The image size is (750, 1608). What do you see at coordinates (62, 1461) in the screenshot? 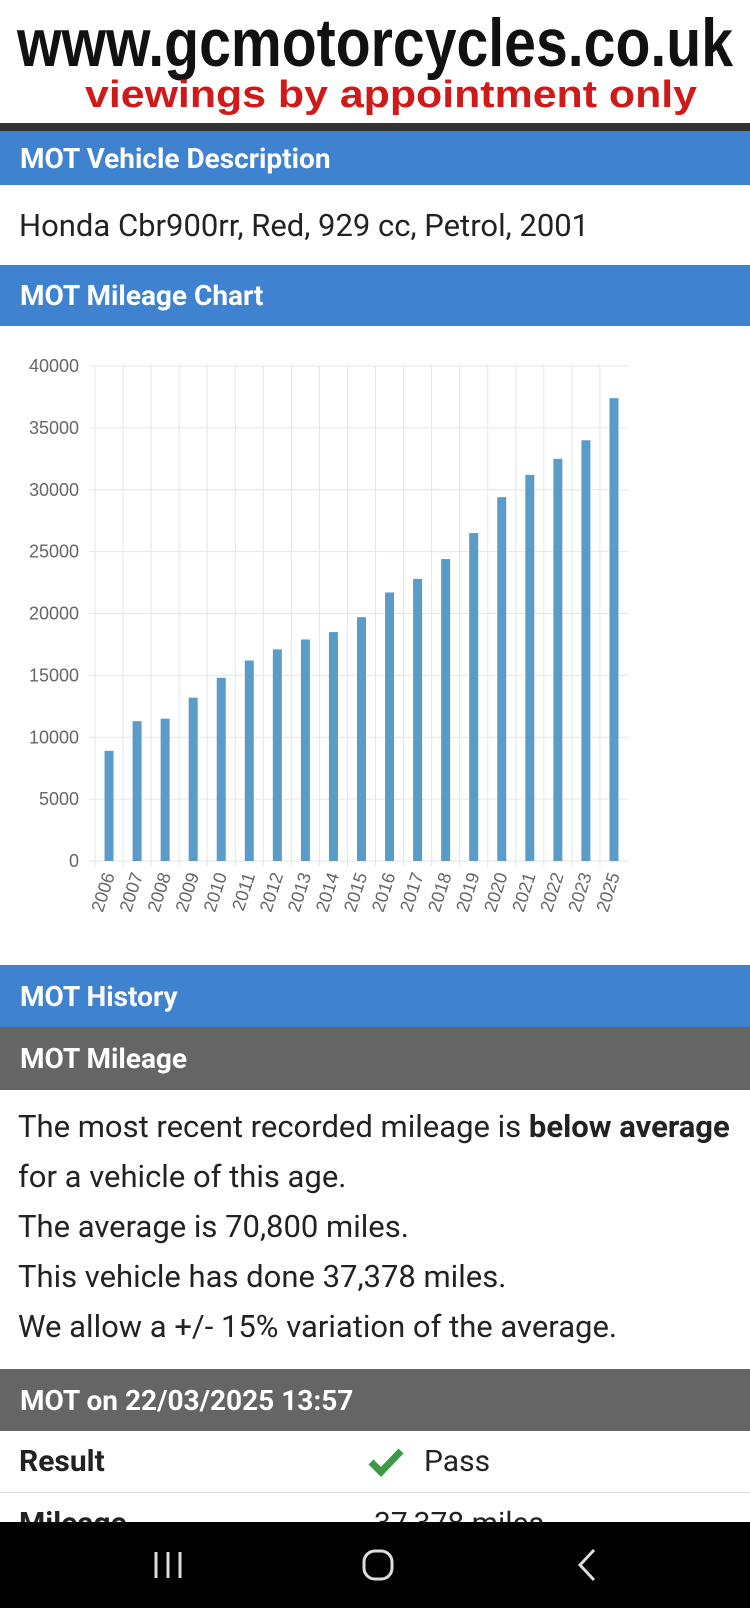
I see `row-label: Result` at bounding box center [62, 1461].